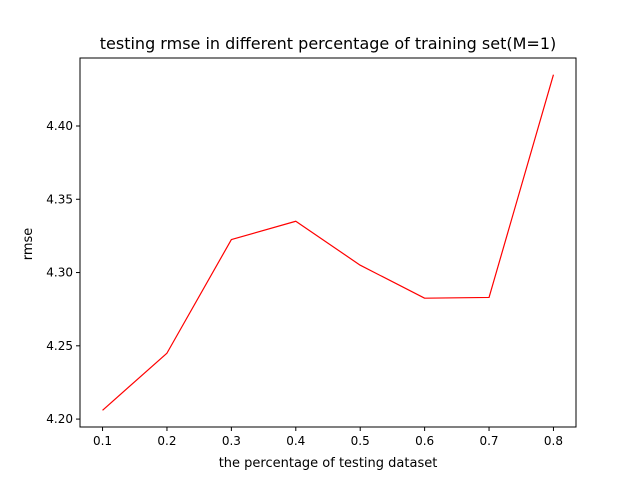  Describe the element at coordinates (295, 441) in the screenshot. I see `x-tick-label: 0.4` at that location.